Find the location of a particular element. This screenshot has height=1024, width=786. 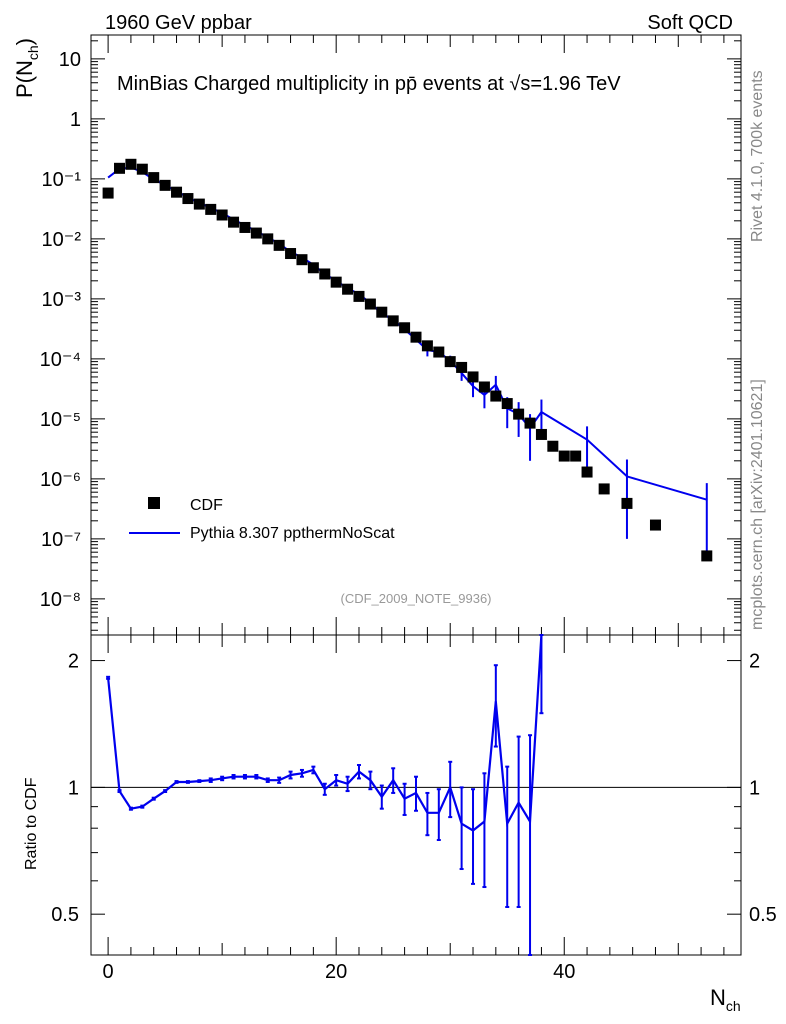

ratio-xtick-label: 0 is located at coordinates (108, 972).